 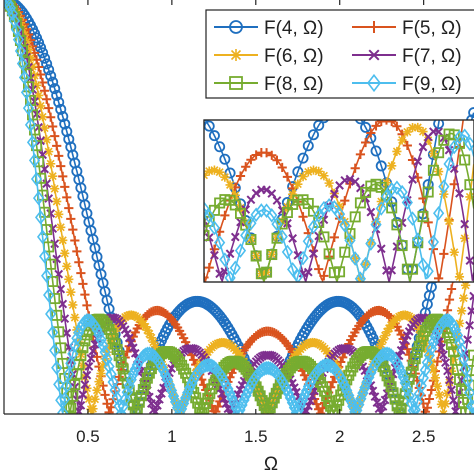 I want to click on legend-marker, so click(x=236, y=27).